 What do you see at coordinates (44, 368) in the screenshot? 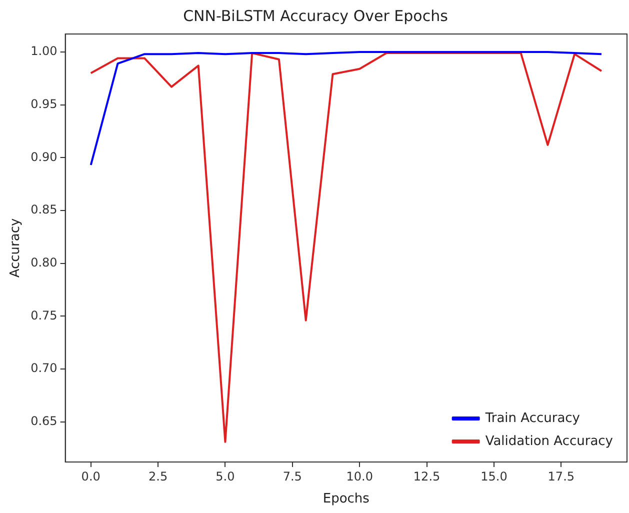
I see `y-tick-label: 0.70` at bounding box center [44, 368].